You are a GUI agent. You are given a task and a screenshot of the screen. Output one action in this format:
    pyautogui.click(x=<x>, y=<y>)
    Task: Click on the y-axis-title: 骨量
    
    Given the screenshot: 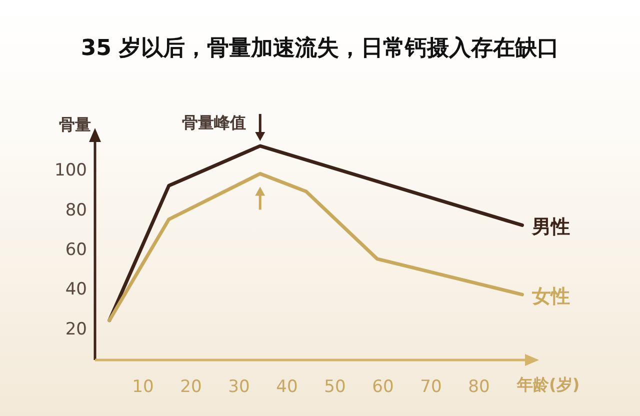 What is the action you would take?
    pyautogui.click(x=75, y=124)
    